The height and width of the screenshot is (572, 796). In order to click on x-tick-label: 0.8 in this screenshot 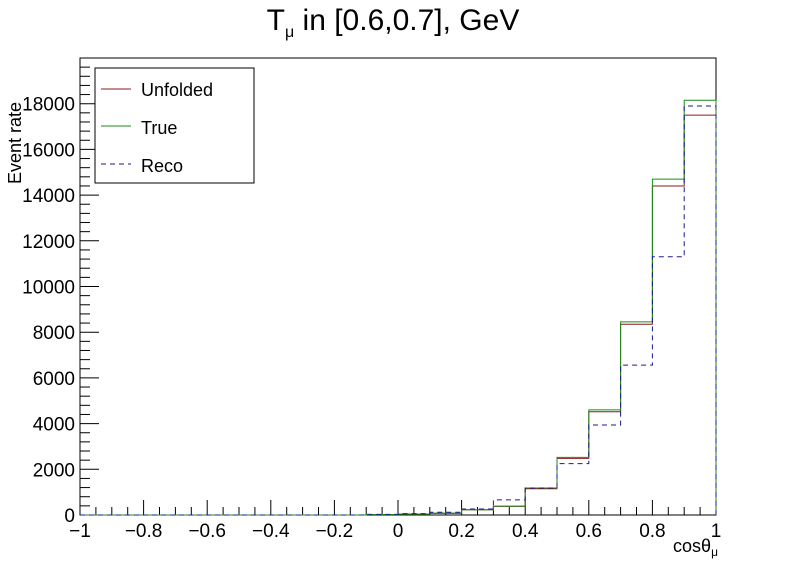, I will do `click(652, 531)`.